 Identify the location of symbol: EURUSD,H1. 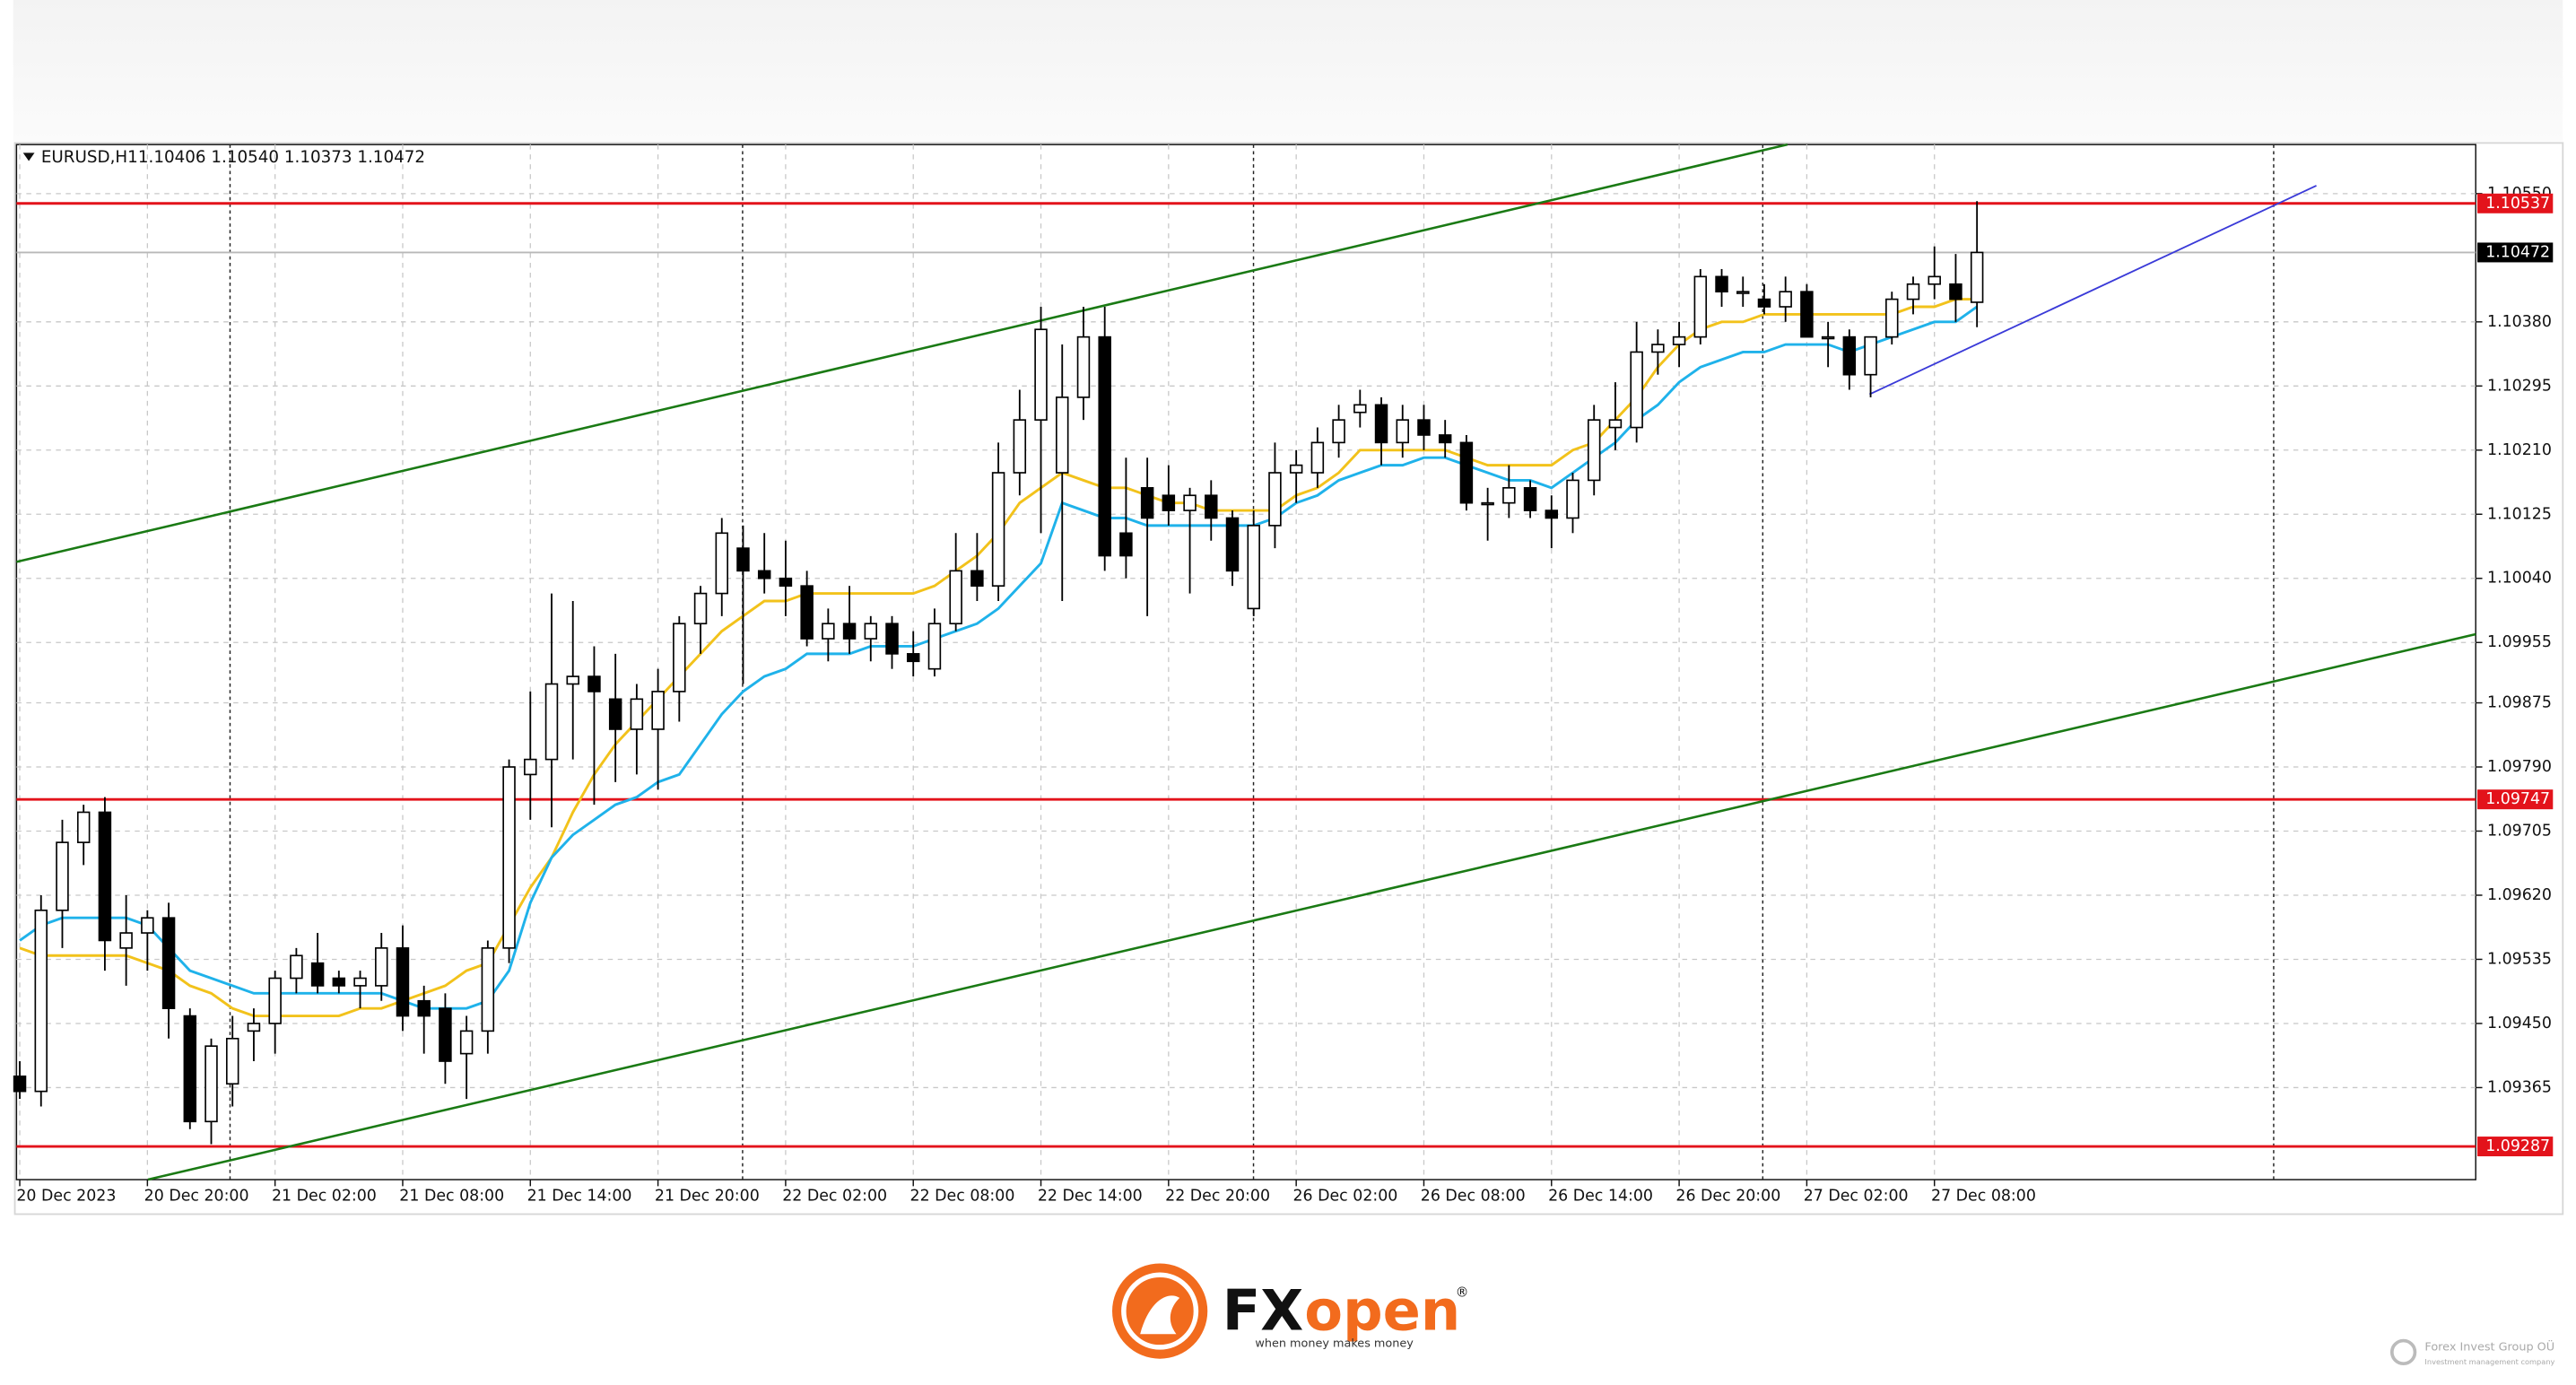
(89, 158).